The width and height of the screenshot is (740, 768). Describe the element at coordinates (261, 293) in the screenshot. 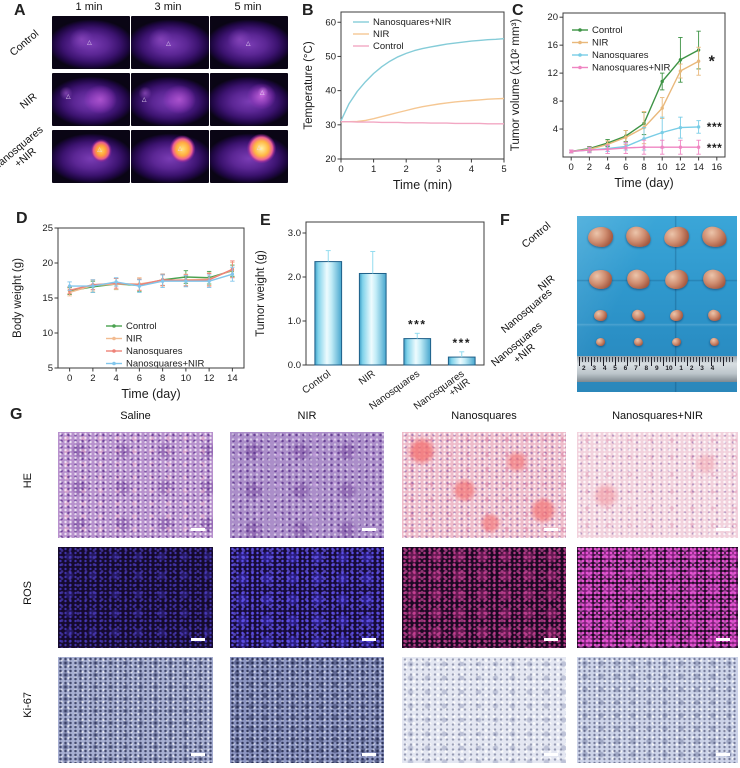

I see `svg-text: Tumor weight (g)` at that location.